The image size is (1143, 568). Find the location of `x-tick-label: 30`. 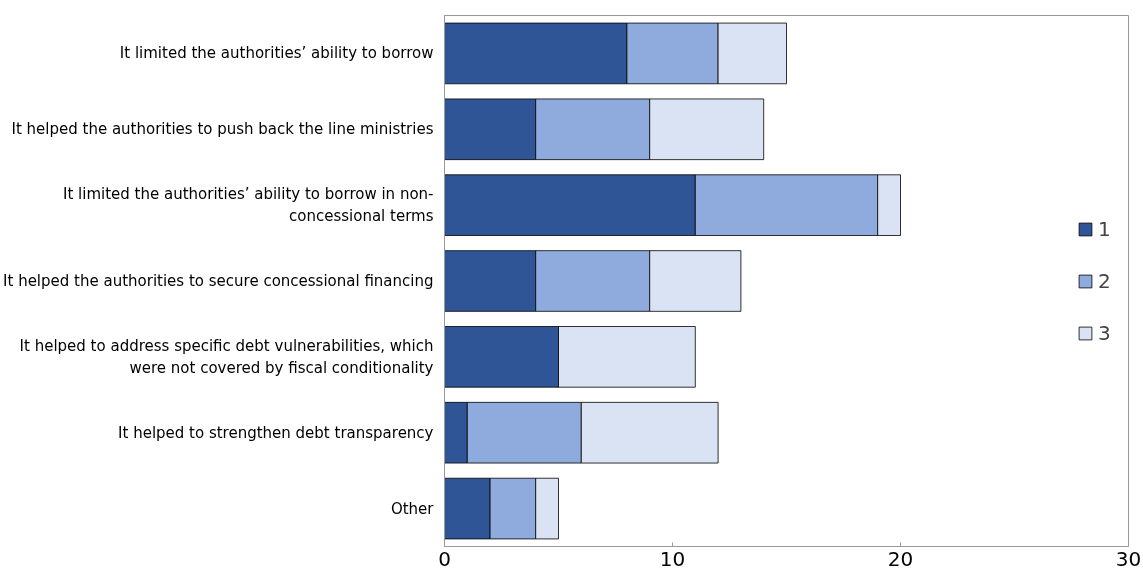

x-tick-label: 30 is located at coordinates (1128, 557).